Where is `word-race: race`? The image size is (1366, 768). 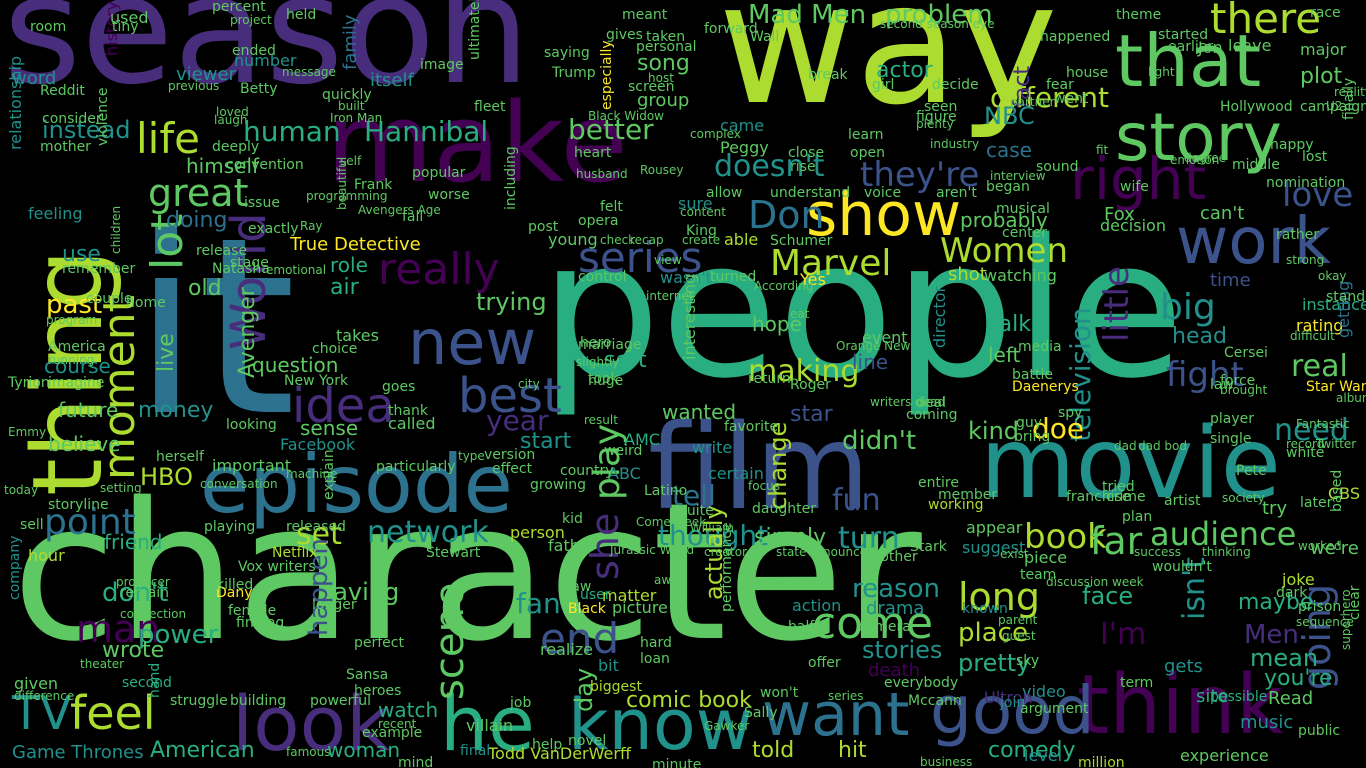
word-race: race is located at coordinates (1325, 13).